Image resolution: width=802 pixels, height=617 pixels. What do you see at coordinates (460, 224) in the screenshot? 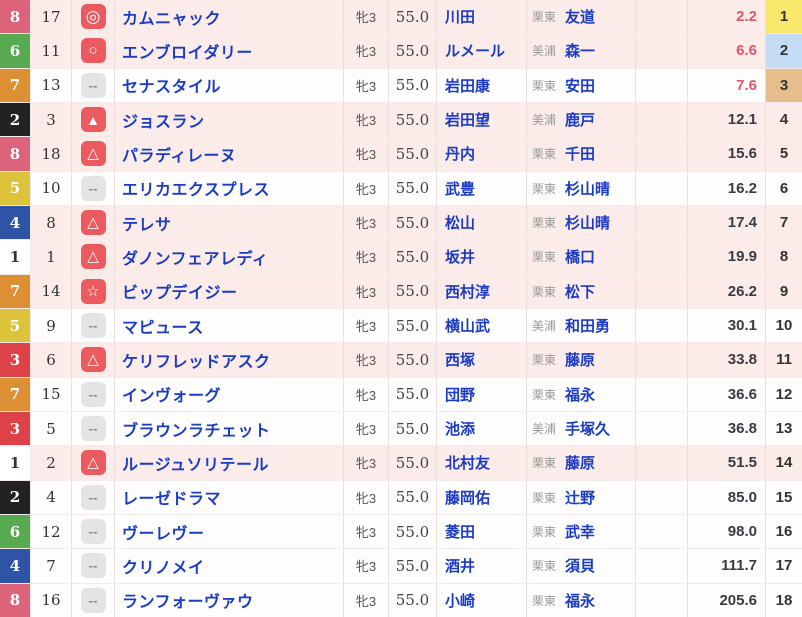
I see `jockey-link: 松山` at bounding box center [460, 224].